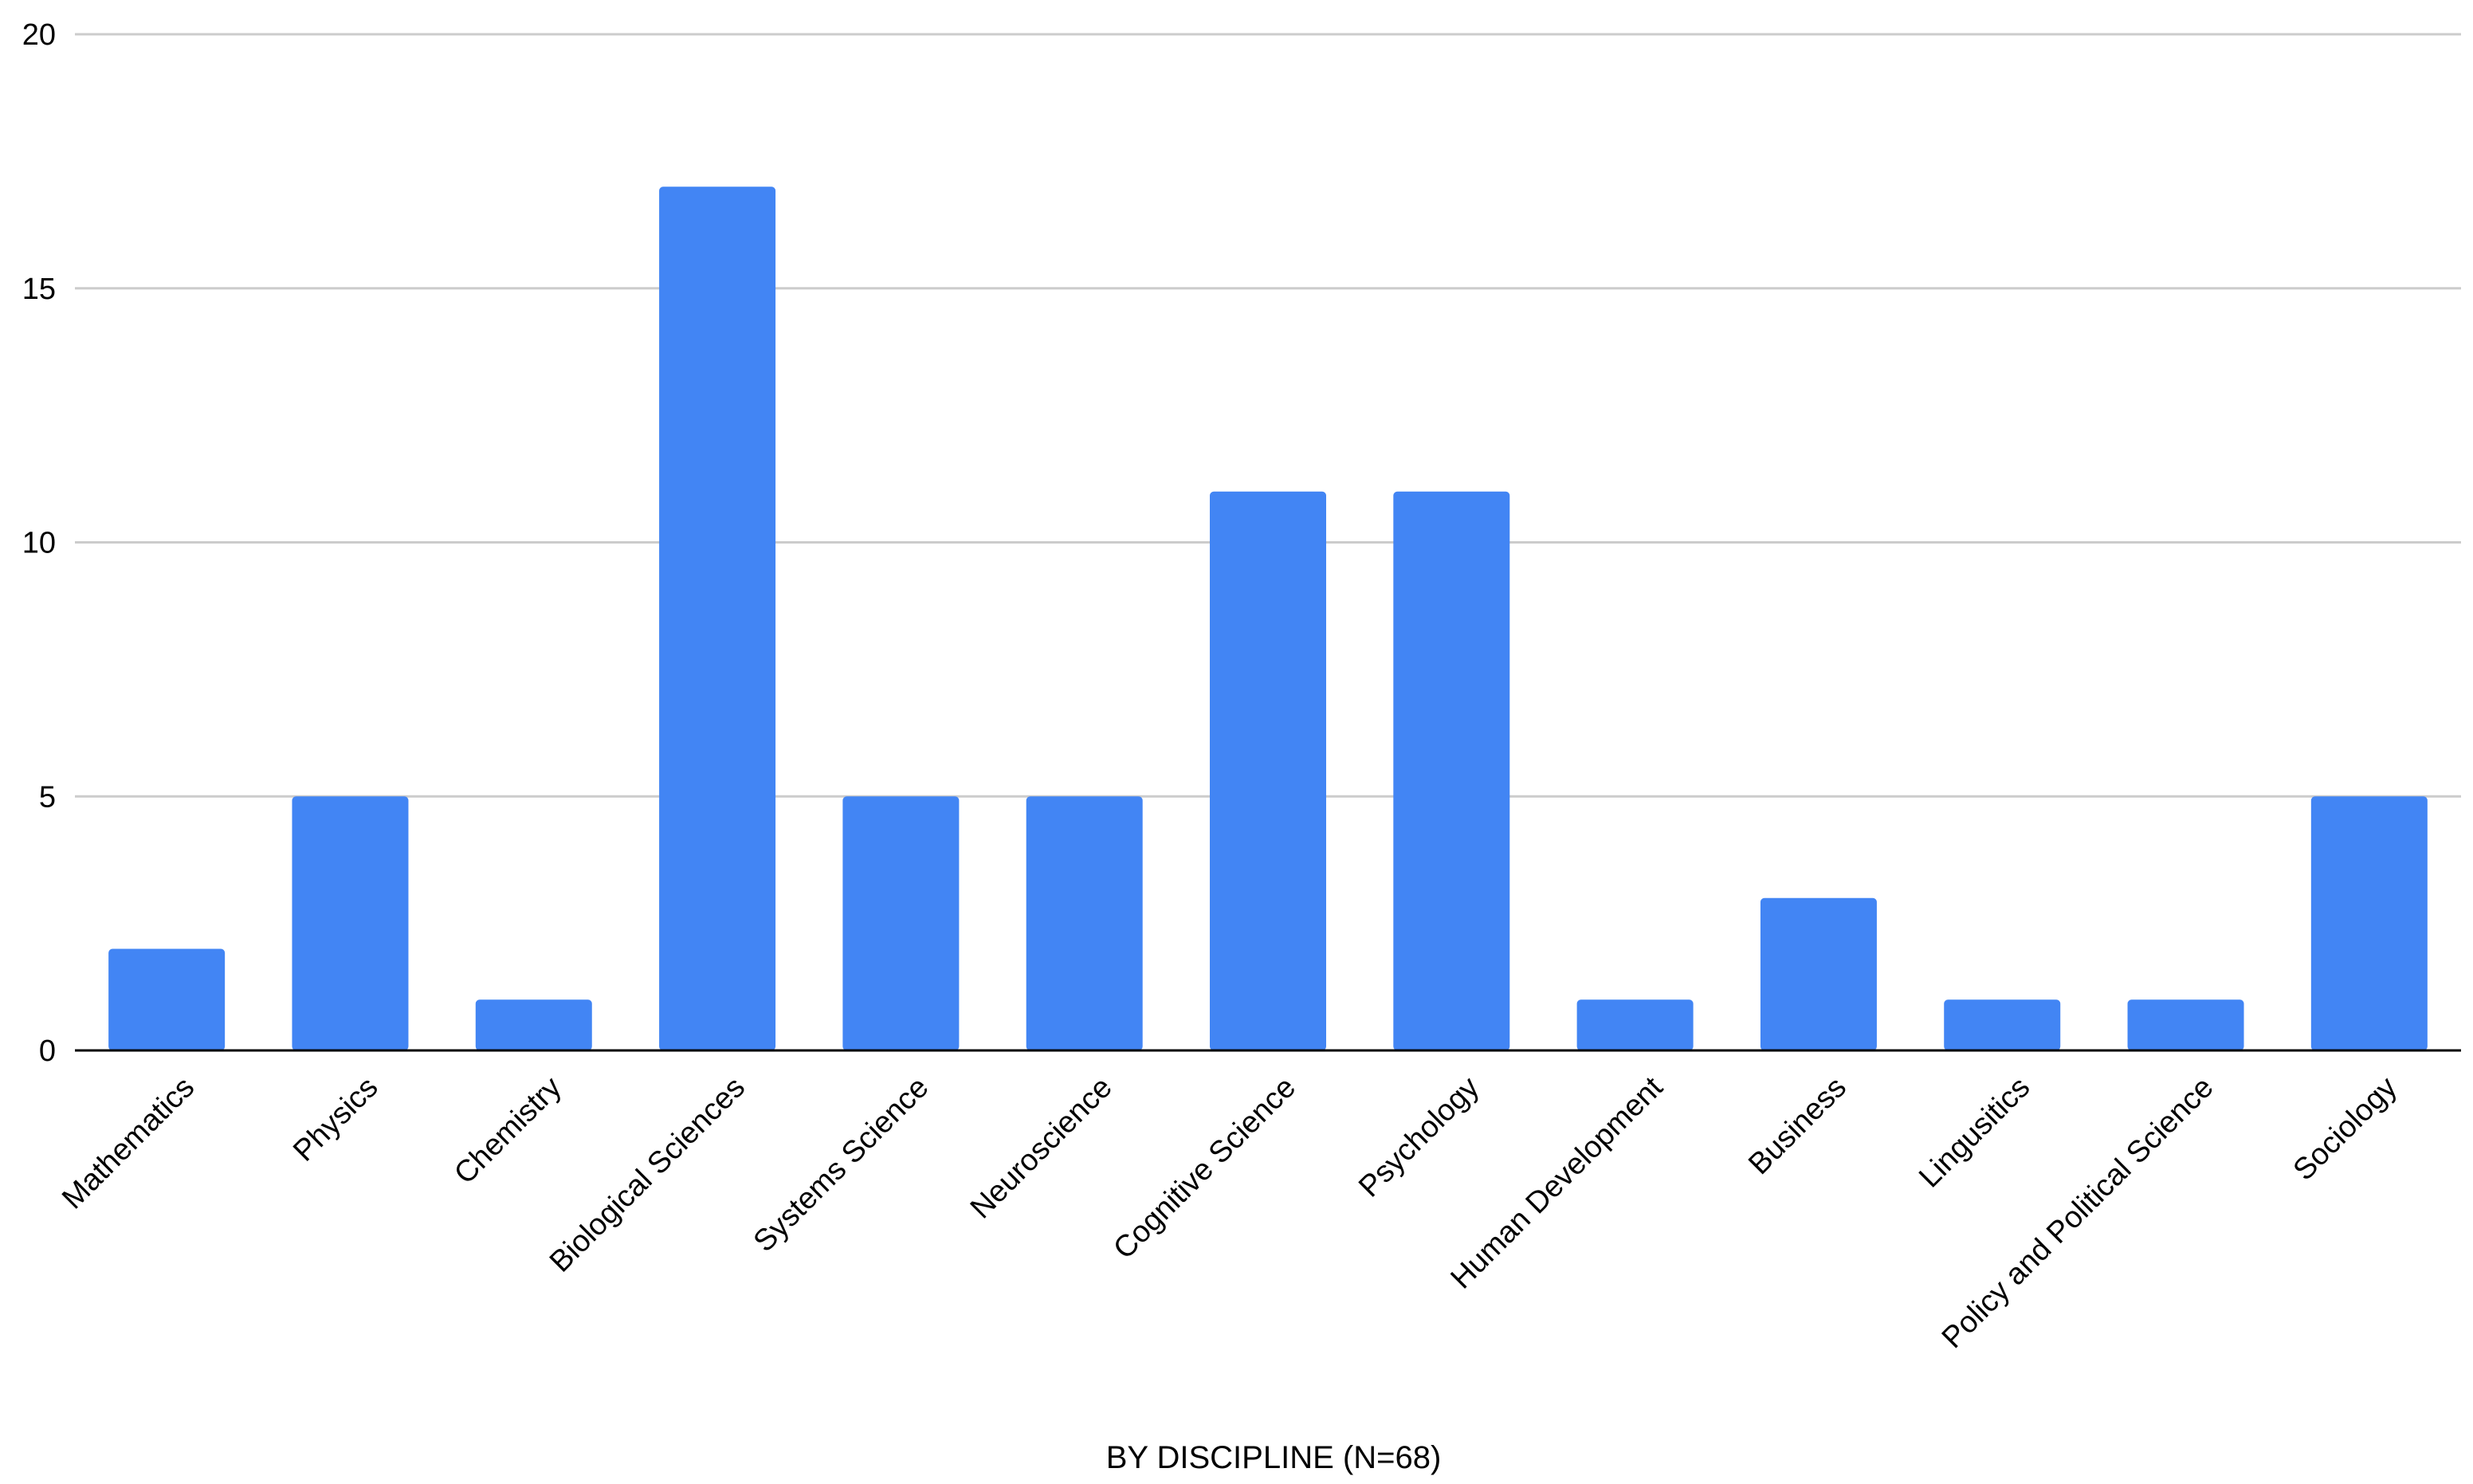  What do you see at coordinates (1274, 1457) in the screenshot?
I see `x-axis-title: BY DISCIPLINE (N=68)` at bounding box center [1274, 1457].